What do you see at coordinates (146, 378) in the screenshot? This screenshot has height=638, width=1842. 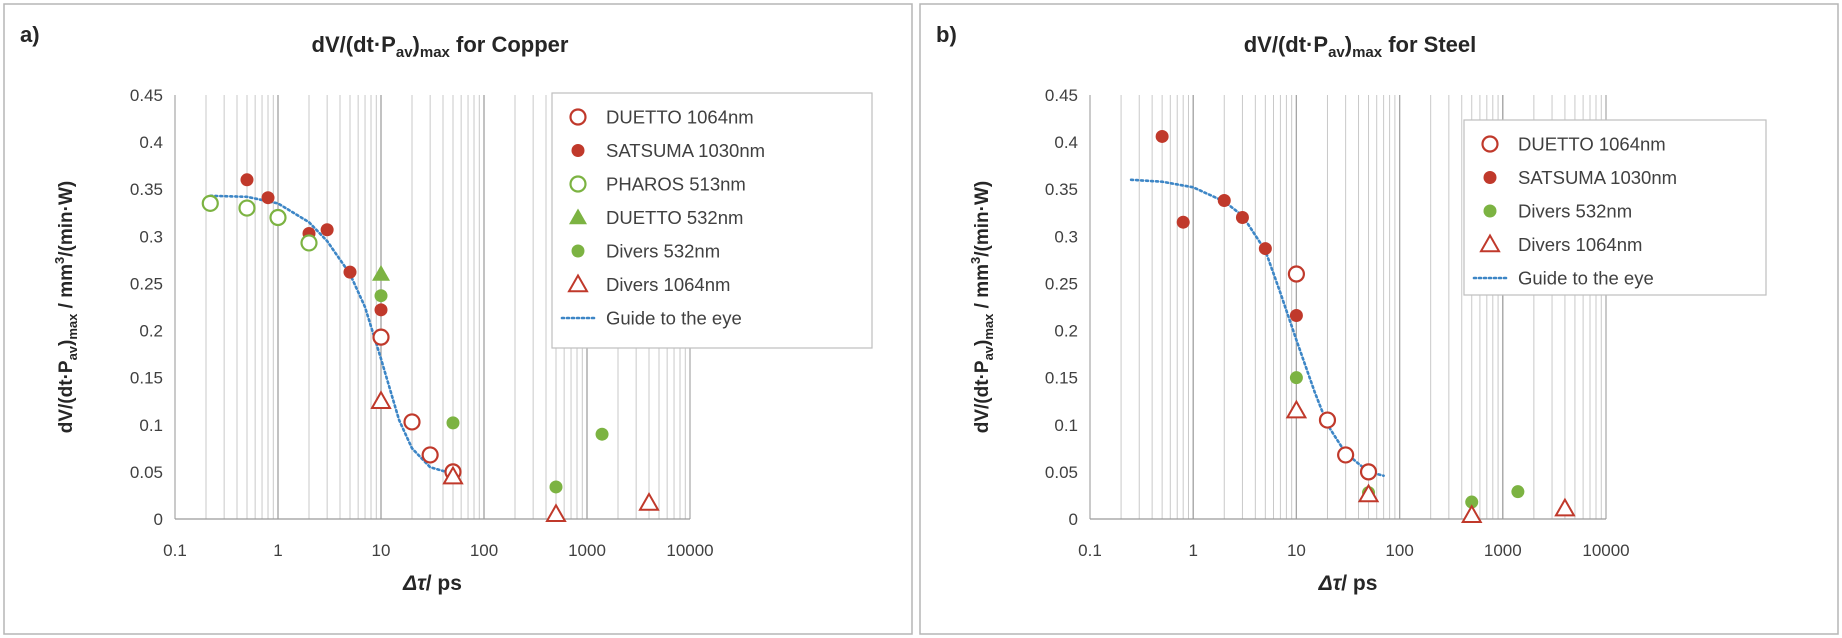 I see `y-tick-label: 0.15` at bounding box center [146, 378].